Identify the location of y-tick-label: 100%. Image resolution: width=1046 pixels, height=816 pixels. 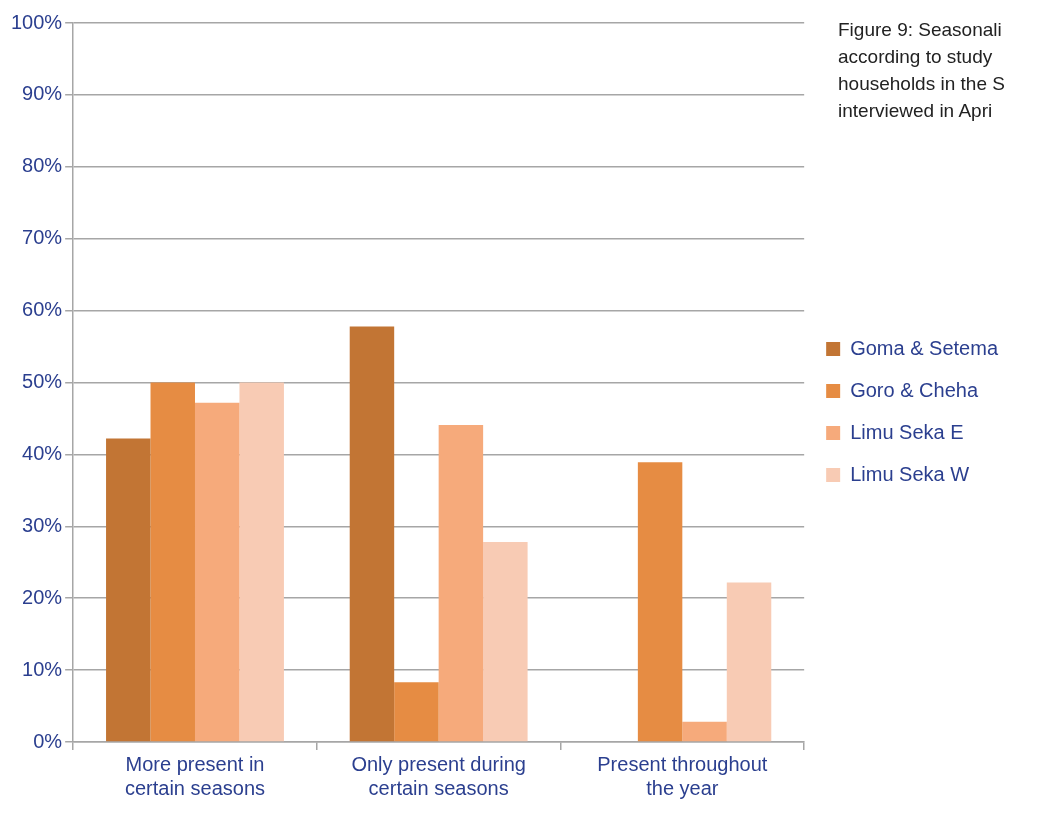
(37, 21).